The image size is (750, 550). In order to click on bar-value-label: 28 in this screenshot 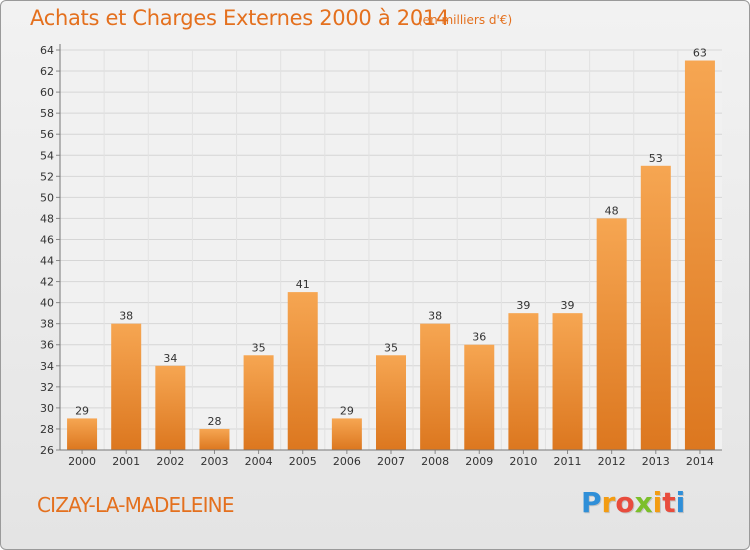, I will do `click(214, 421)`.